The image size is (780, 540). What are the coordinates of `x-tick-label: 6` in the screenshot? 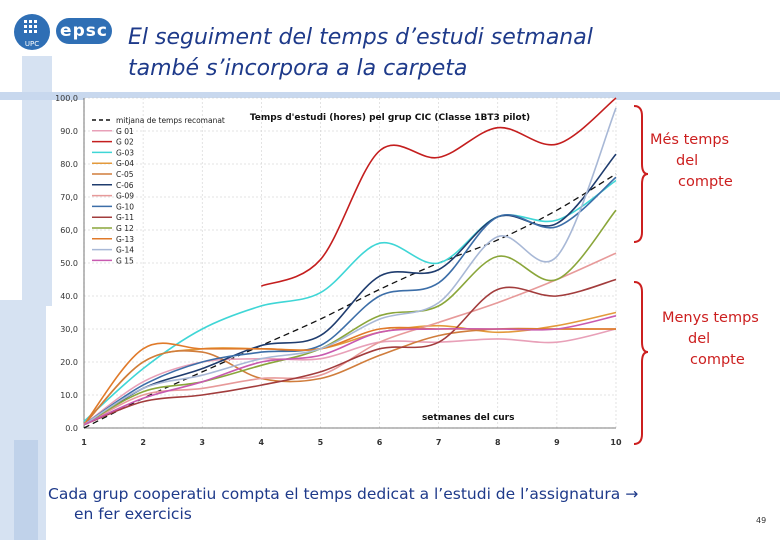 It's located at (380, 442).